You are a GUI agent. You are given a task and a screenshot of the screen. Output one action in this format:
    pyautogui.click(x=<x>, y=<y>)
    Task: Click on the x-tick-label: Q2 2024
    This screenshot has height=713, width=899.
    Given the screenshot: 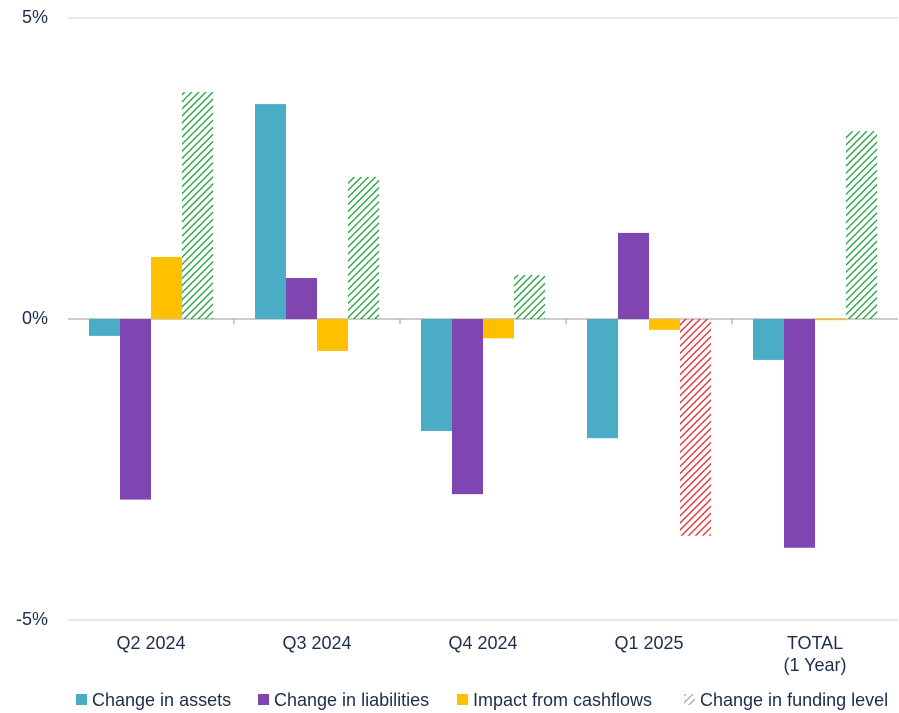 What is the action you would take?
    pyautogui.click(x=151, y=643)
    